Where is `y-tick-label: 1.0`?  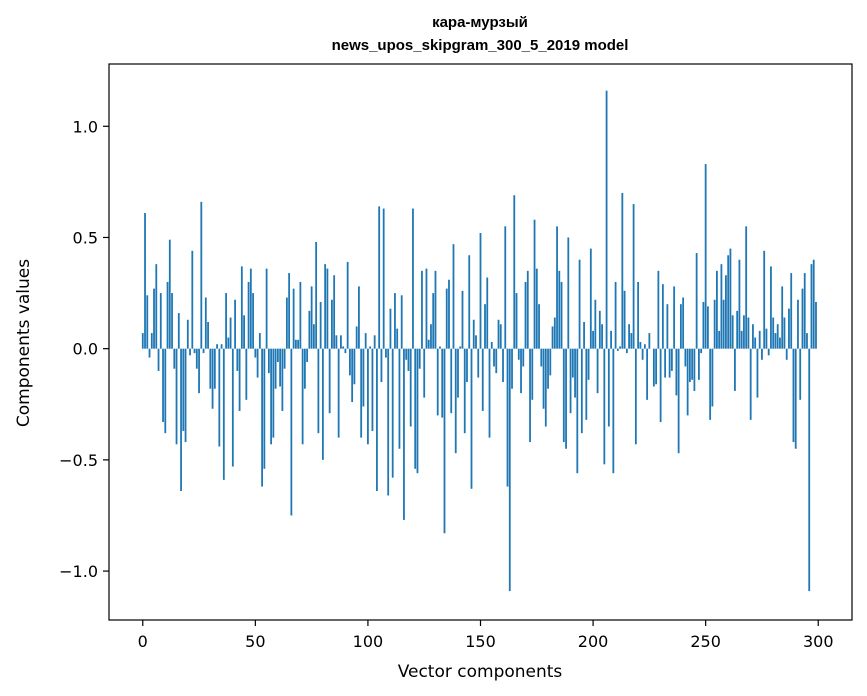 y-tick-label: 1.0 is located at coordinates (85, 126).